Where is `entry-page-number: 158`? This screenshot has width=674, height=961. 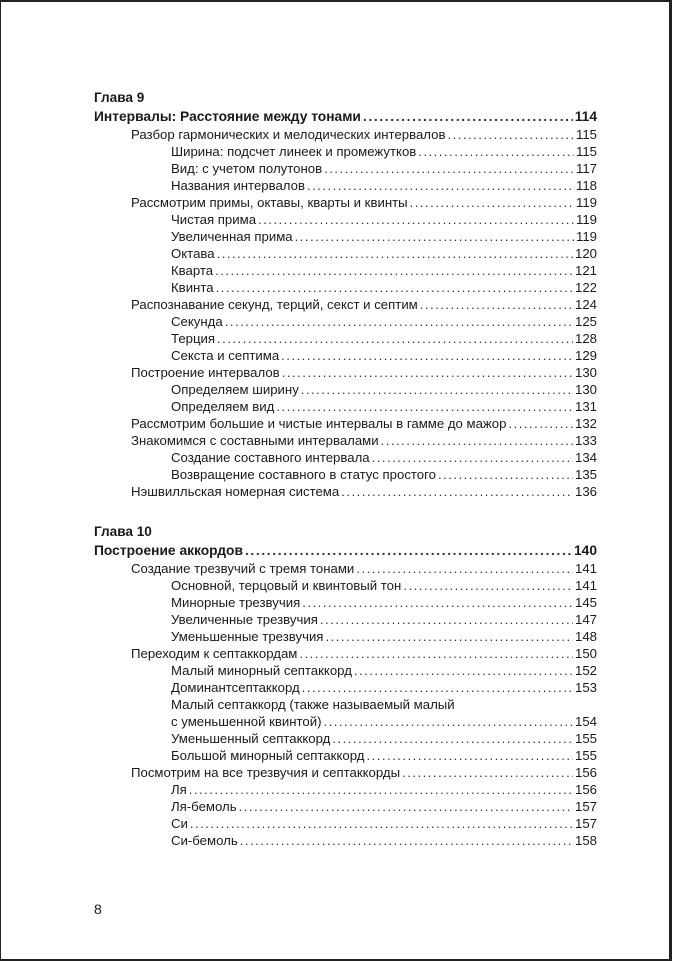
entry-page-number: 158 is located at coordinates (585, 840).